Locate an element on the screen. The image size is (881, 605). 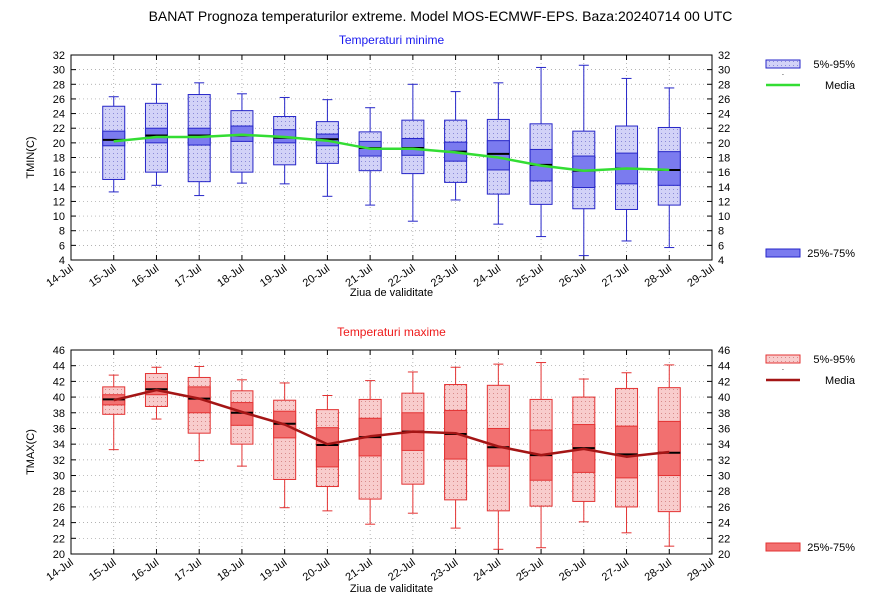
y-tick-label-right: 40 is located at coordinates (724, 398).